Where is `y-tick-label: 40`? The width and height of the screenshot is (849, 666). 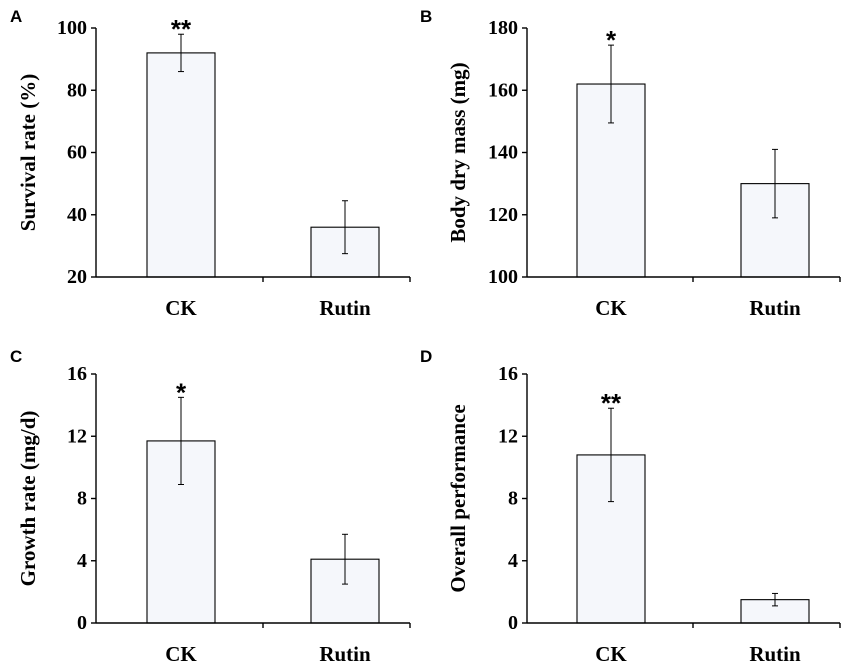
y-tick-label: 40 is located at coordinates (77, 215).